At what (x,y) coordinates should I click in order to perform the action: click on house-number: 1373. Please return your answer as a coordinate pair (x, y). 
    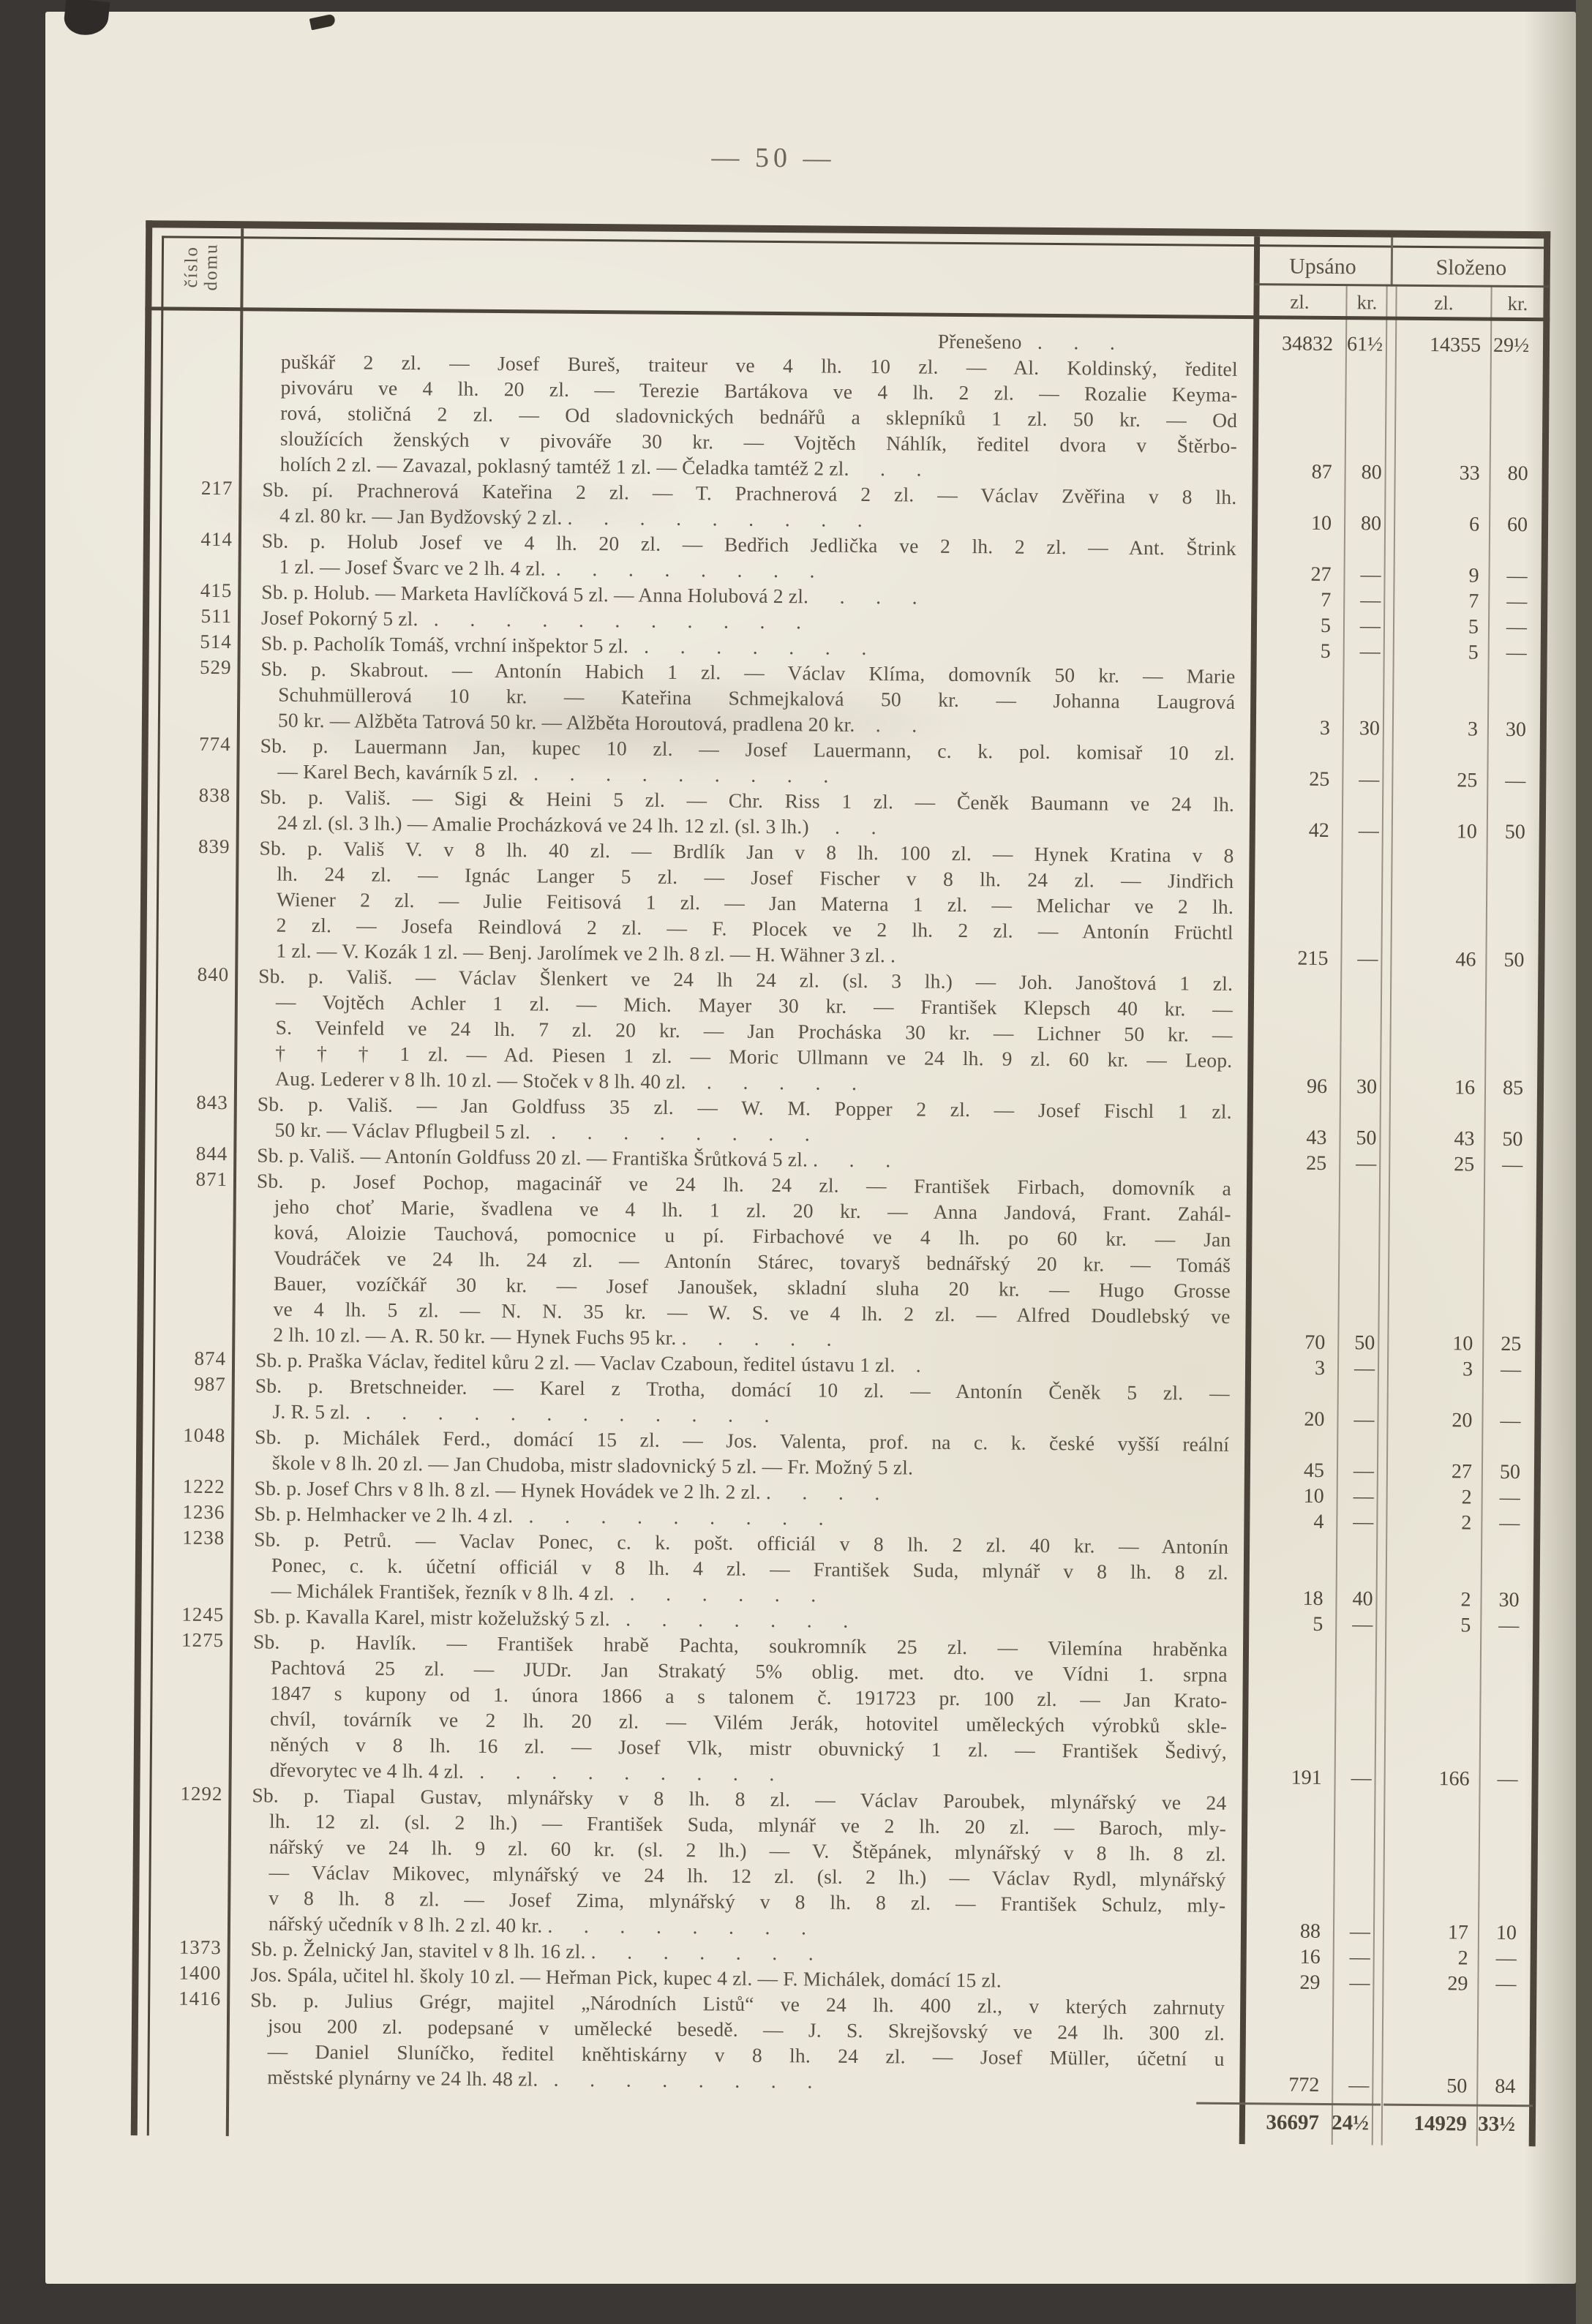
    Looking at the image, I should click on (200, 1947).